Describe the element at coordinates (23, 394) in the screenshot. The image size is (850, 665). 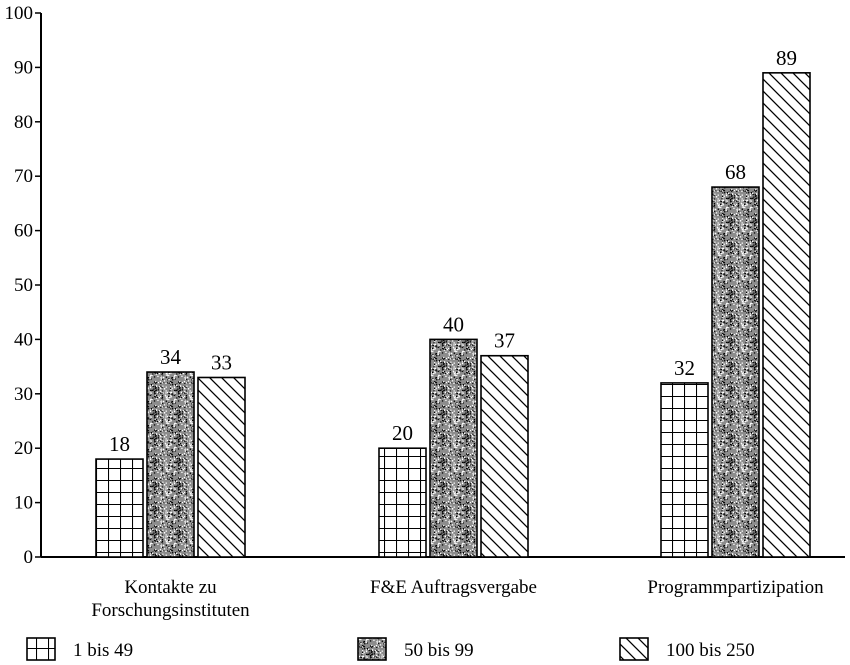
I see `y-tick-label: 30` at that location.